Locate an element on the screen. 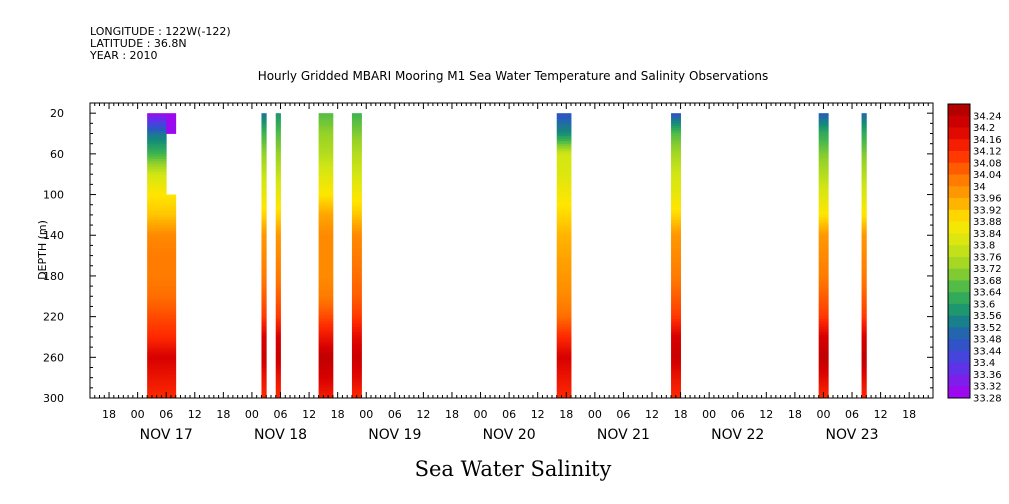  colorbar-label: 33.32 is located at coordinates (987, 387).